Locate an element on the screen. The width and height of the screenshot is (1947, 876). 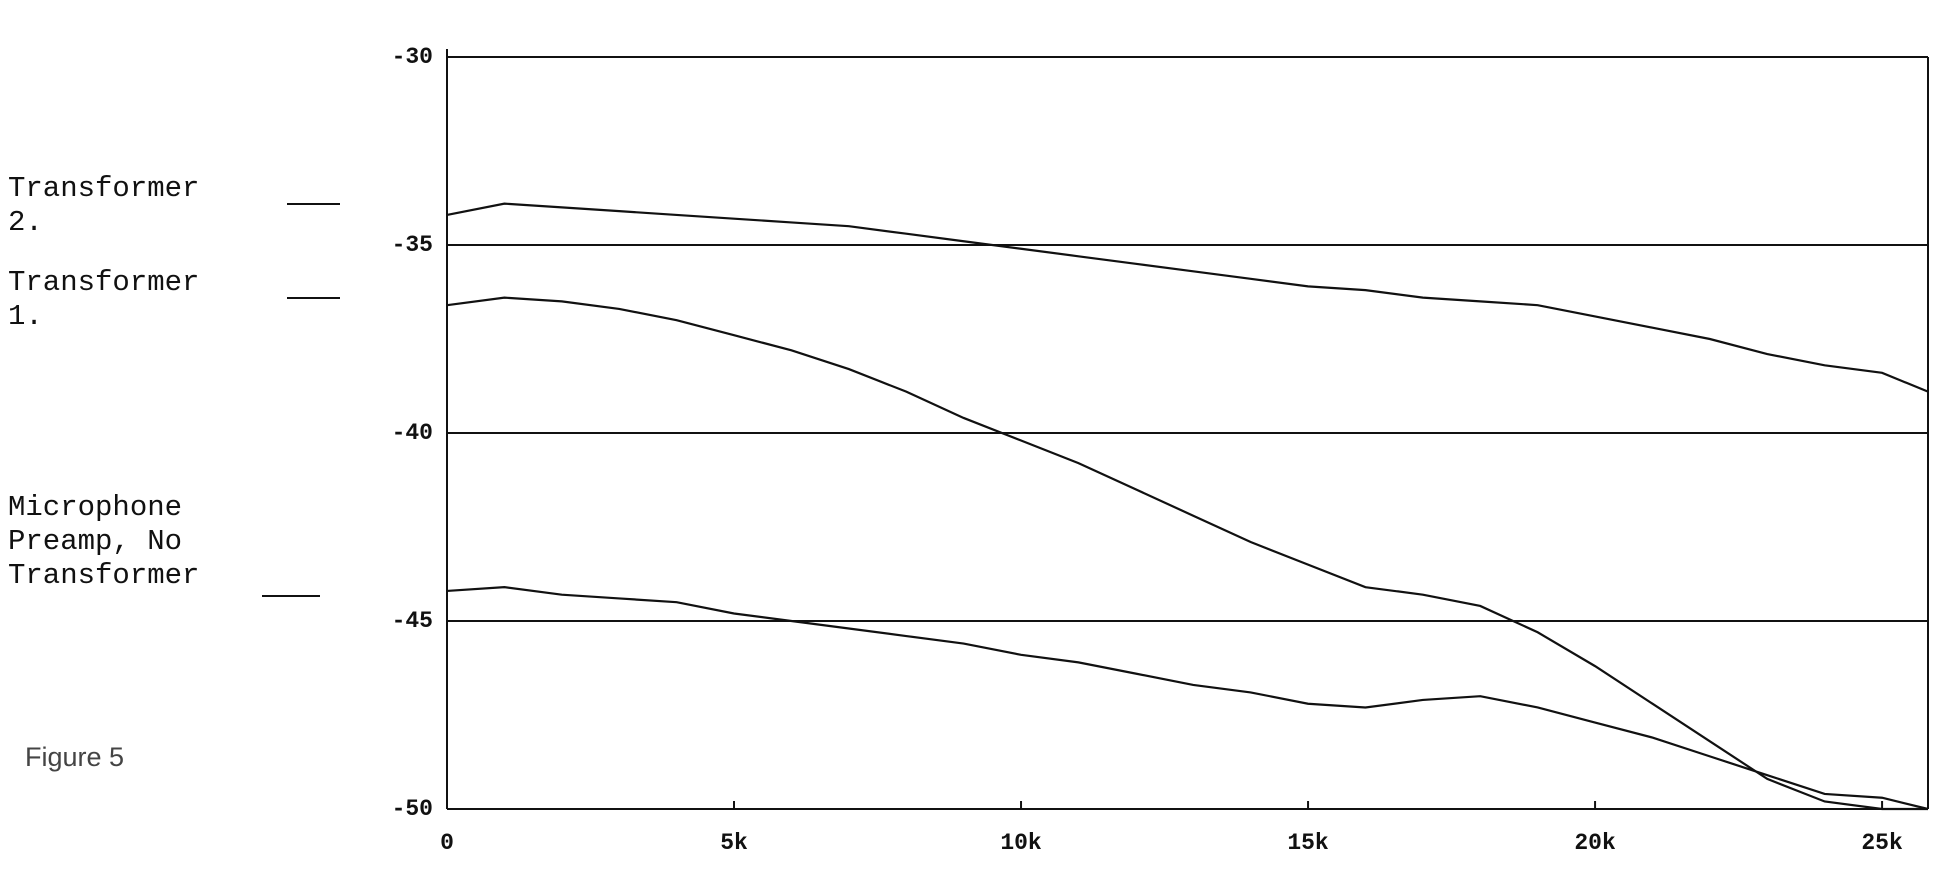
x-tick-label: 10k is located at coordinates (1021, 843).